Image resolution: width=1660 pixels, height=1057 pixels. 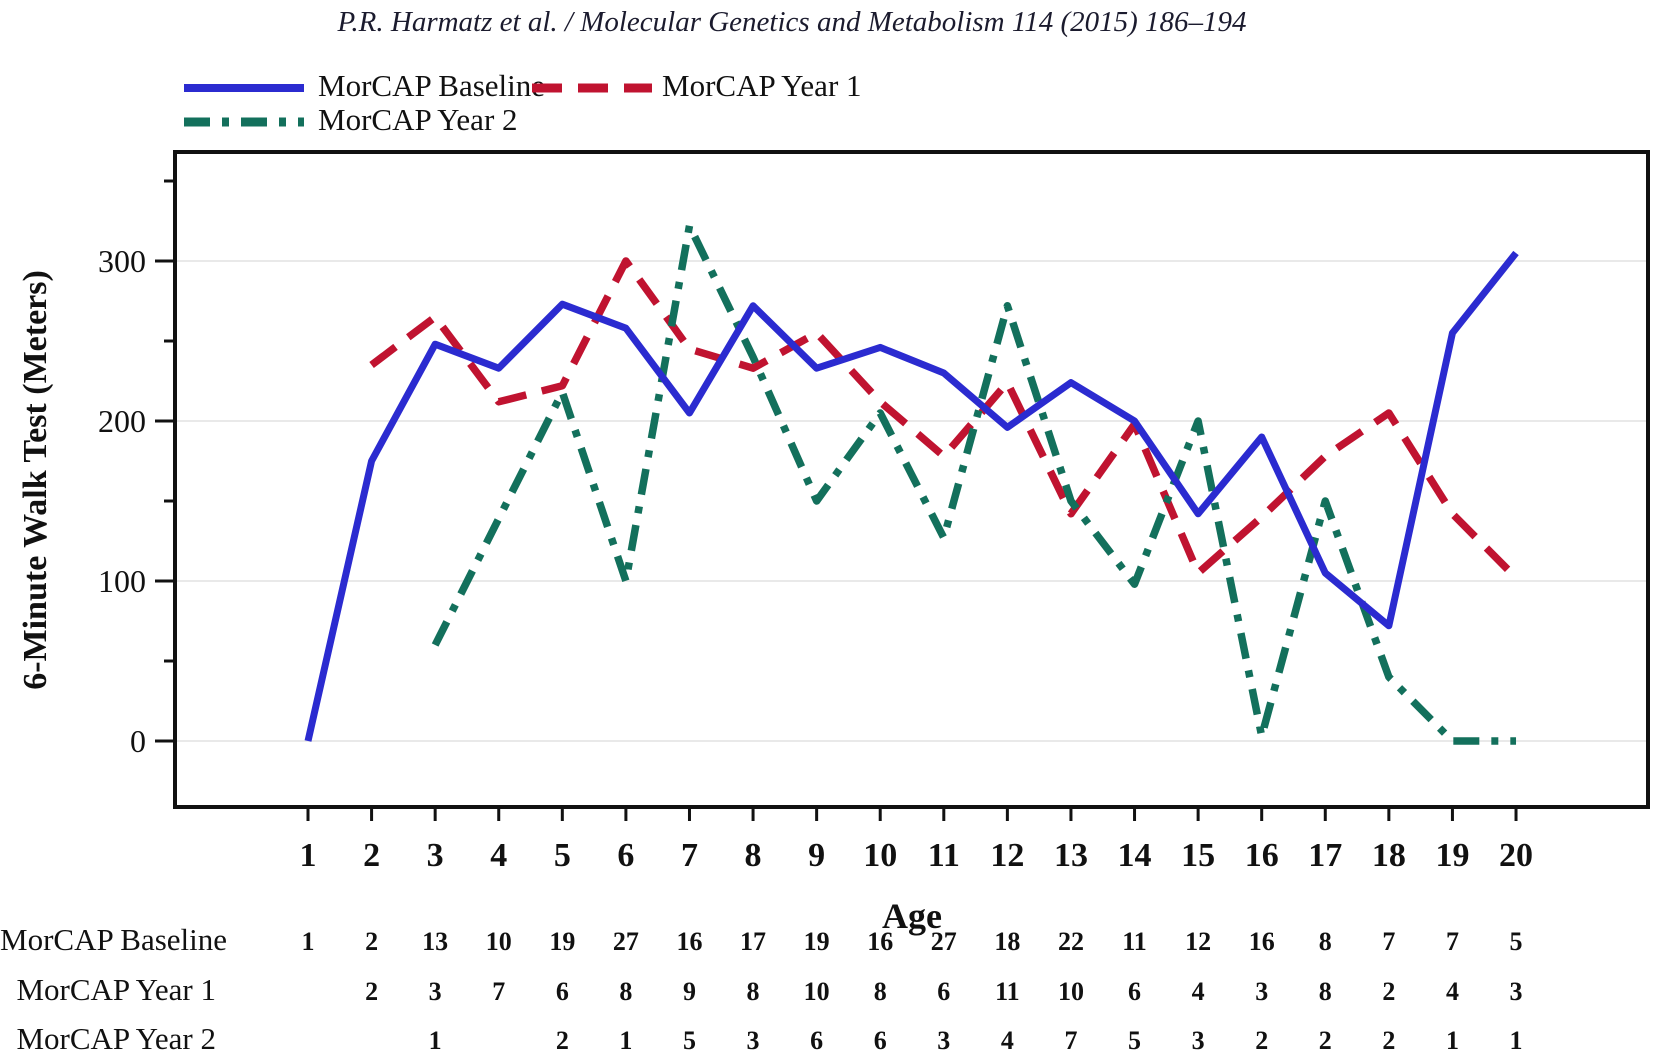 What do you see at coordinates (122, 421) in the screenshot?
I see `y-tick-label: 200` at bounding box center [122, 421].